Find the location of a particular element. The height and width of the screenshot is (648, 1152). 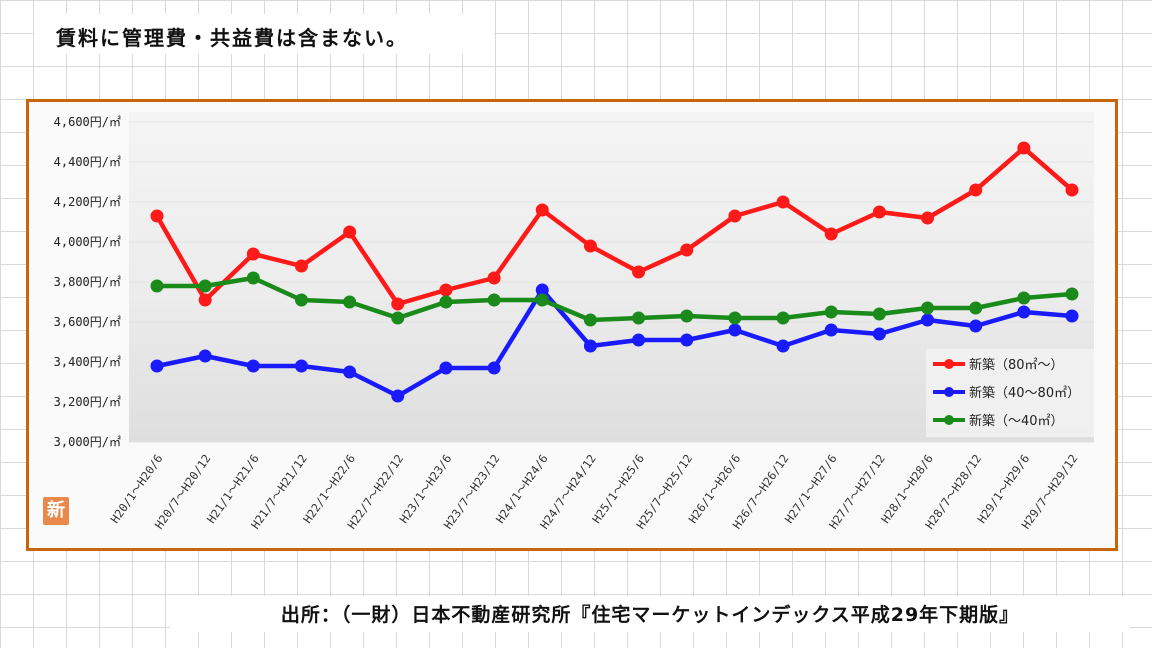

y-tick-label: 3,800円/㎡ is located at coordinates (87, 282).